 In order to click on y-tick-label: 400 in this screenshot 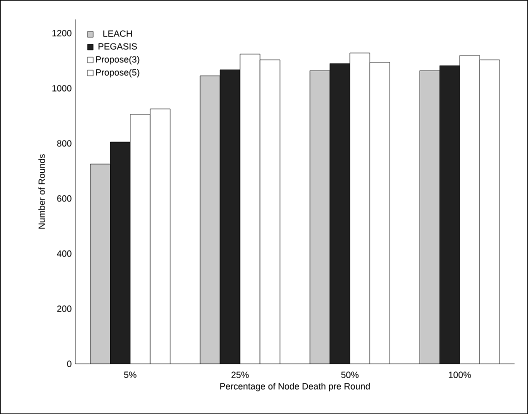, I will do `click(64, 253)`.